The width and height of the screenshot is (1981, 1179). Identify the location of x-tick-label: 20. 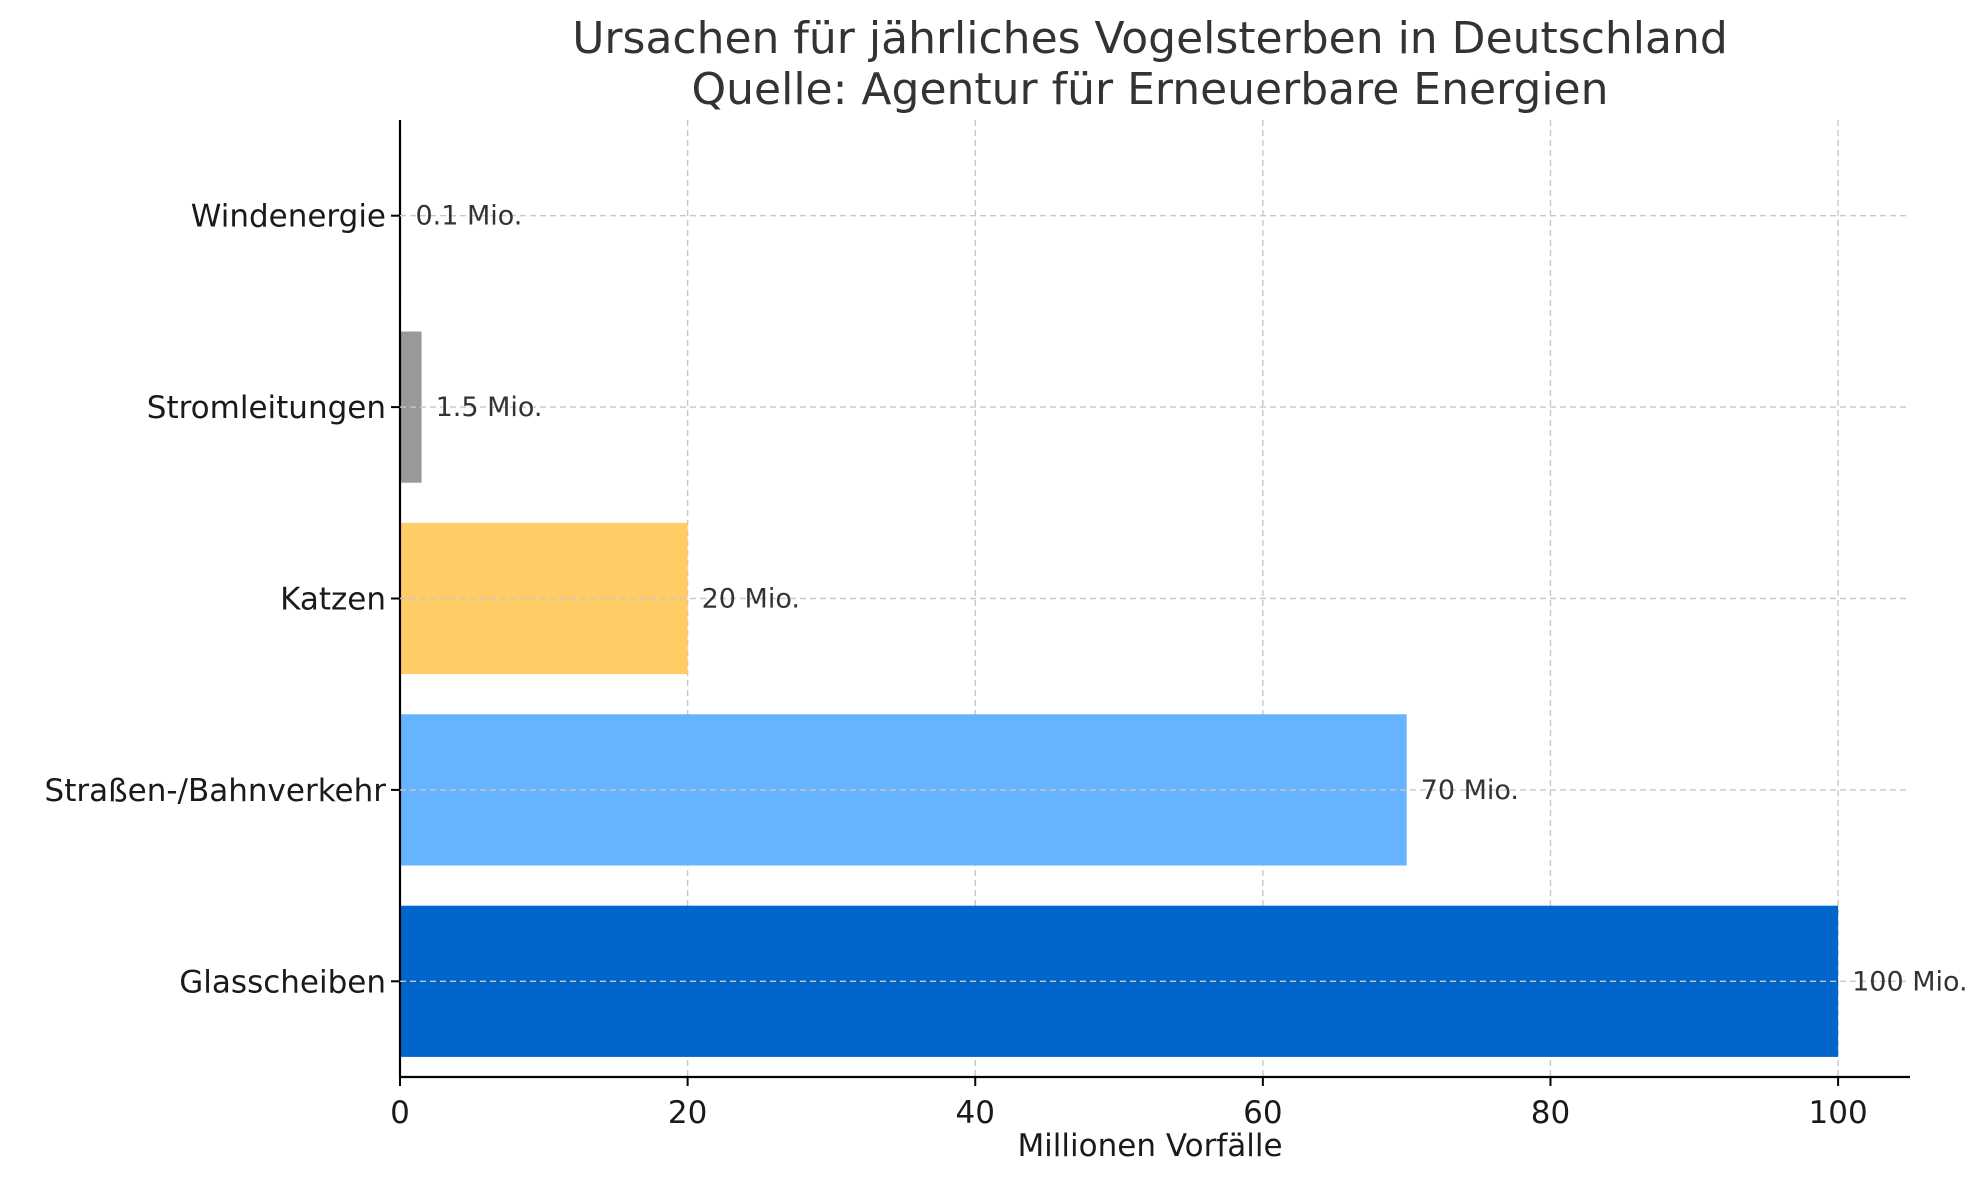
(687, 1113).